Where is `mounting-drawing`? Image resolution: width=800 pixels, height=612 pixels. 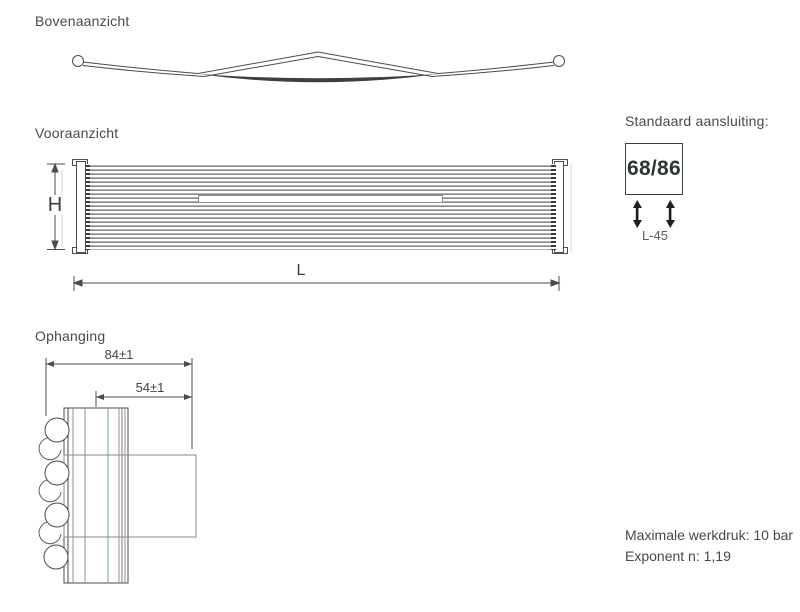
mounting-drawing is located at coordinates (117, 471).